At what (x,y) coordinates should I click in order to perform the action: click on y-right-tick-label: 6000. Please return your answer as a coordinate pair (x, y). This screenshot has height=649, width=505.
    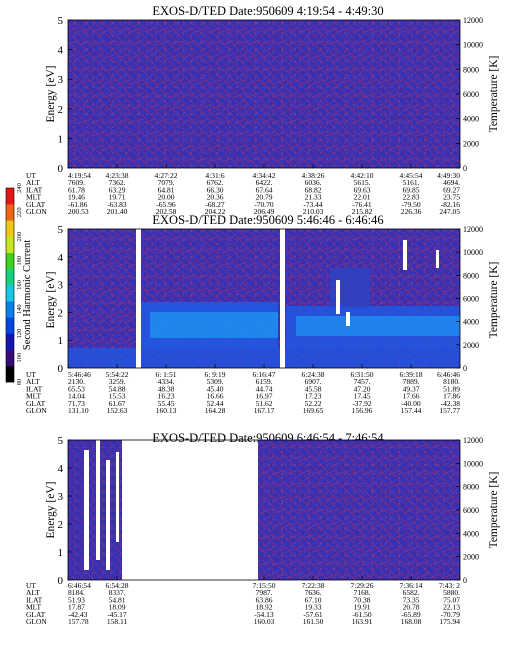
    Looking at the image, I should click on (471, 299).